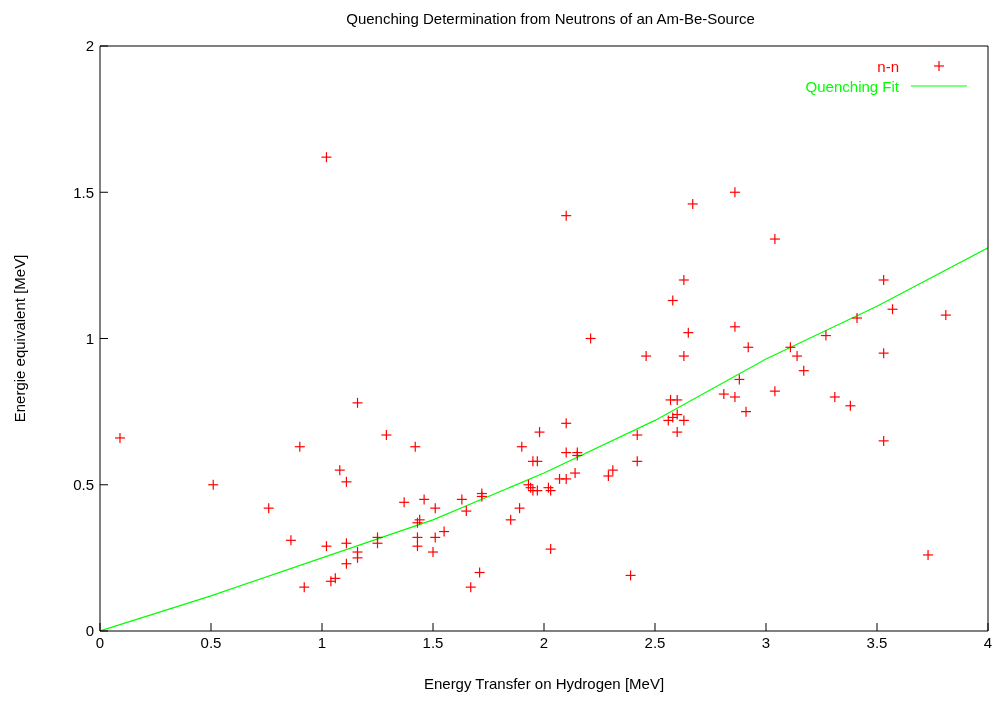  Describe the element at coordinates (89, 46) in the screenshot. I see `y-tick-label: 2` at that location.